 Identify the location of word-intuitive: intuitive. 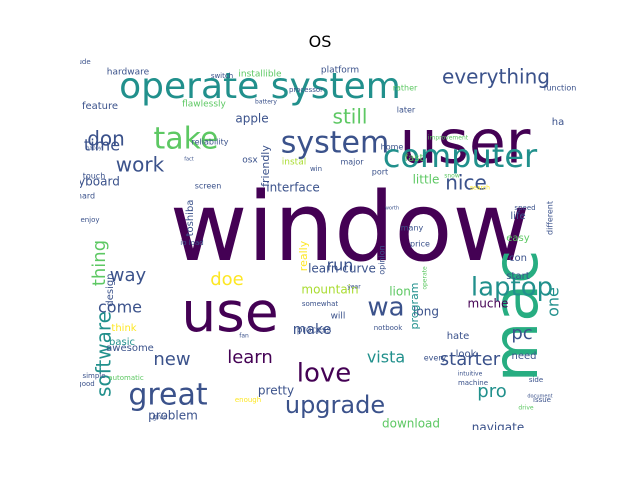
(470, 374).